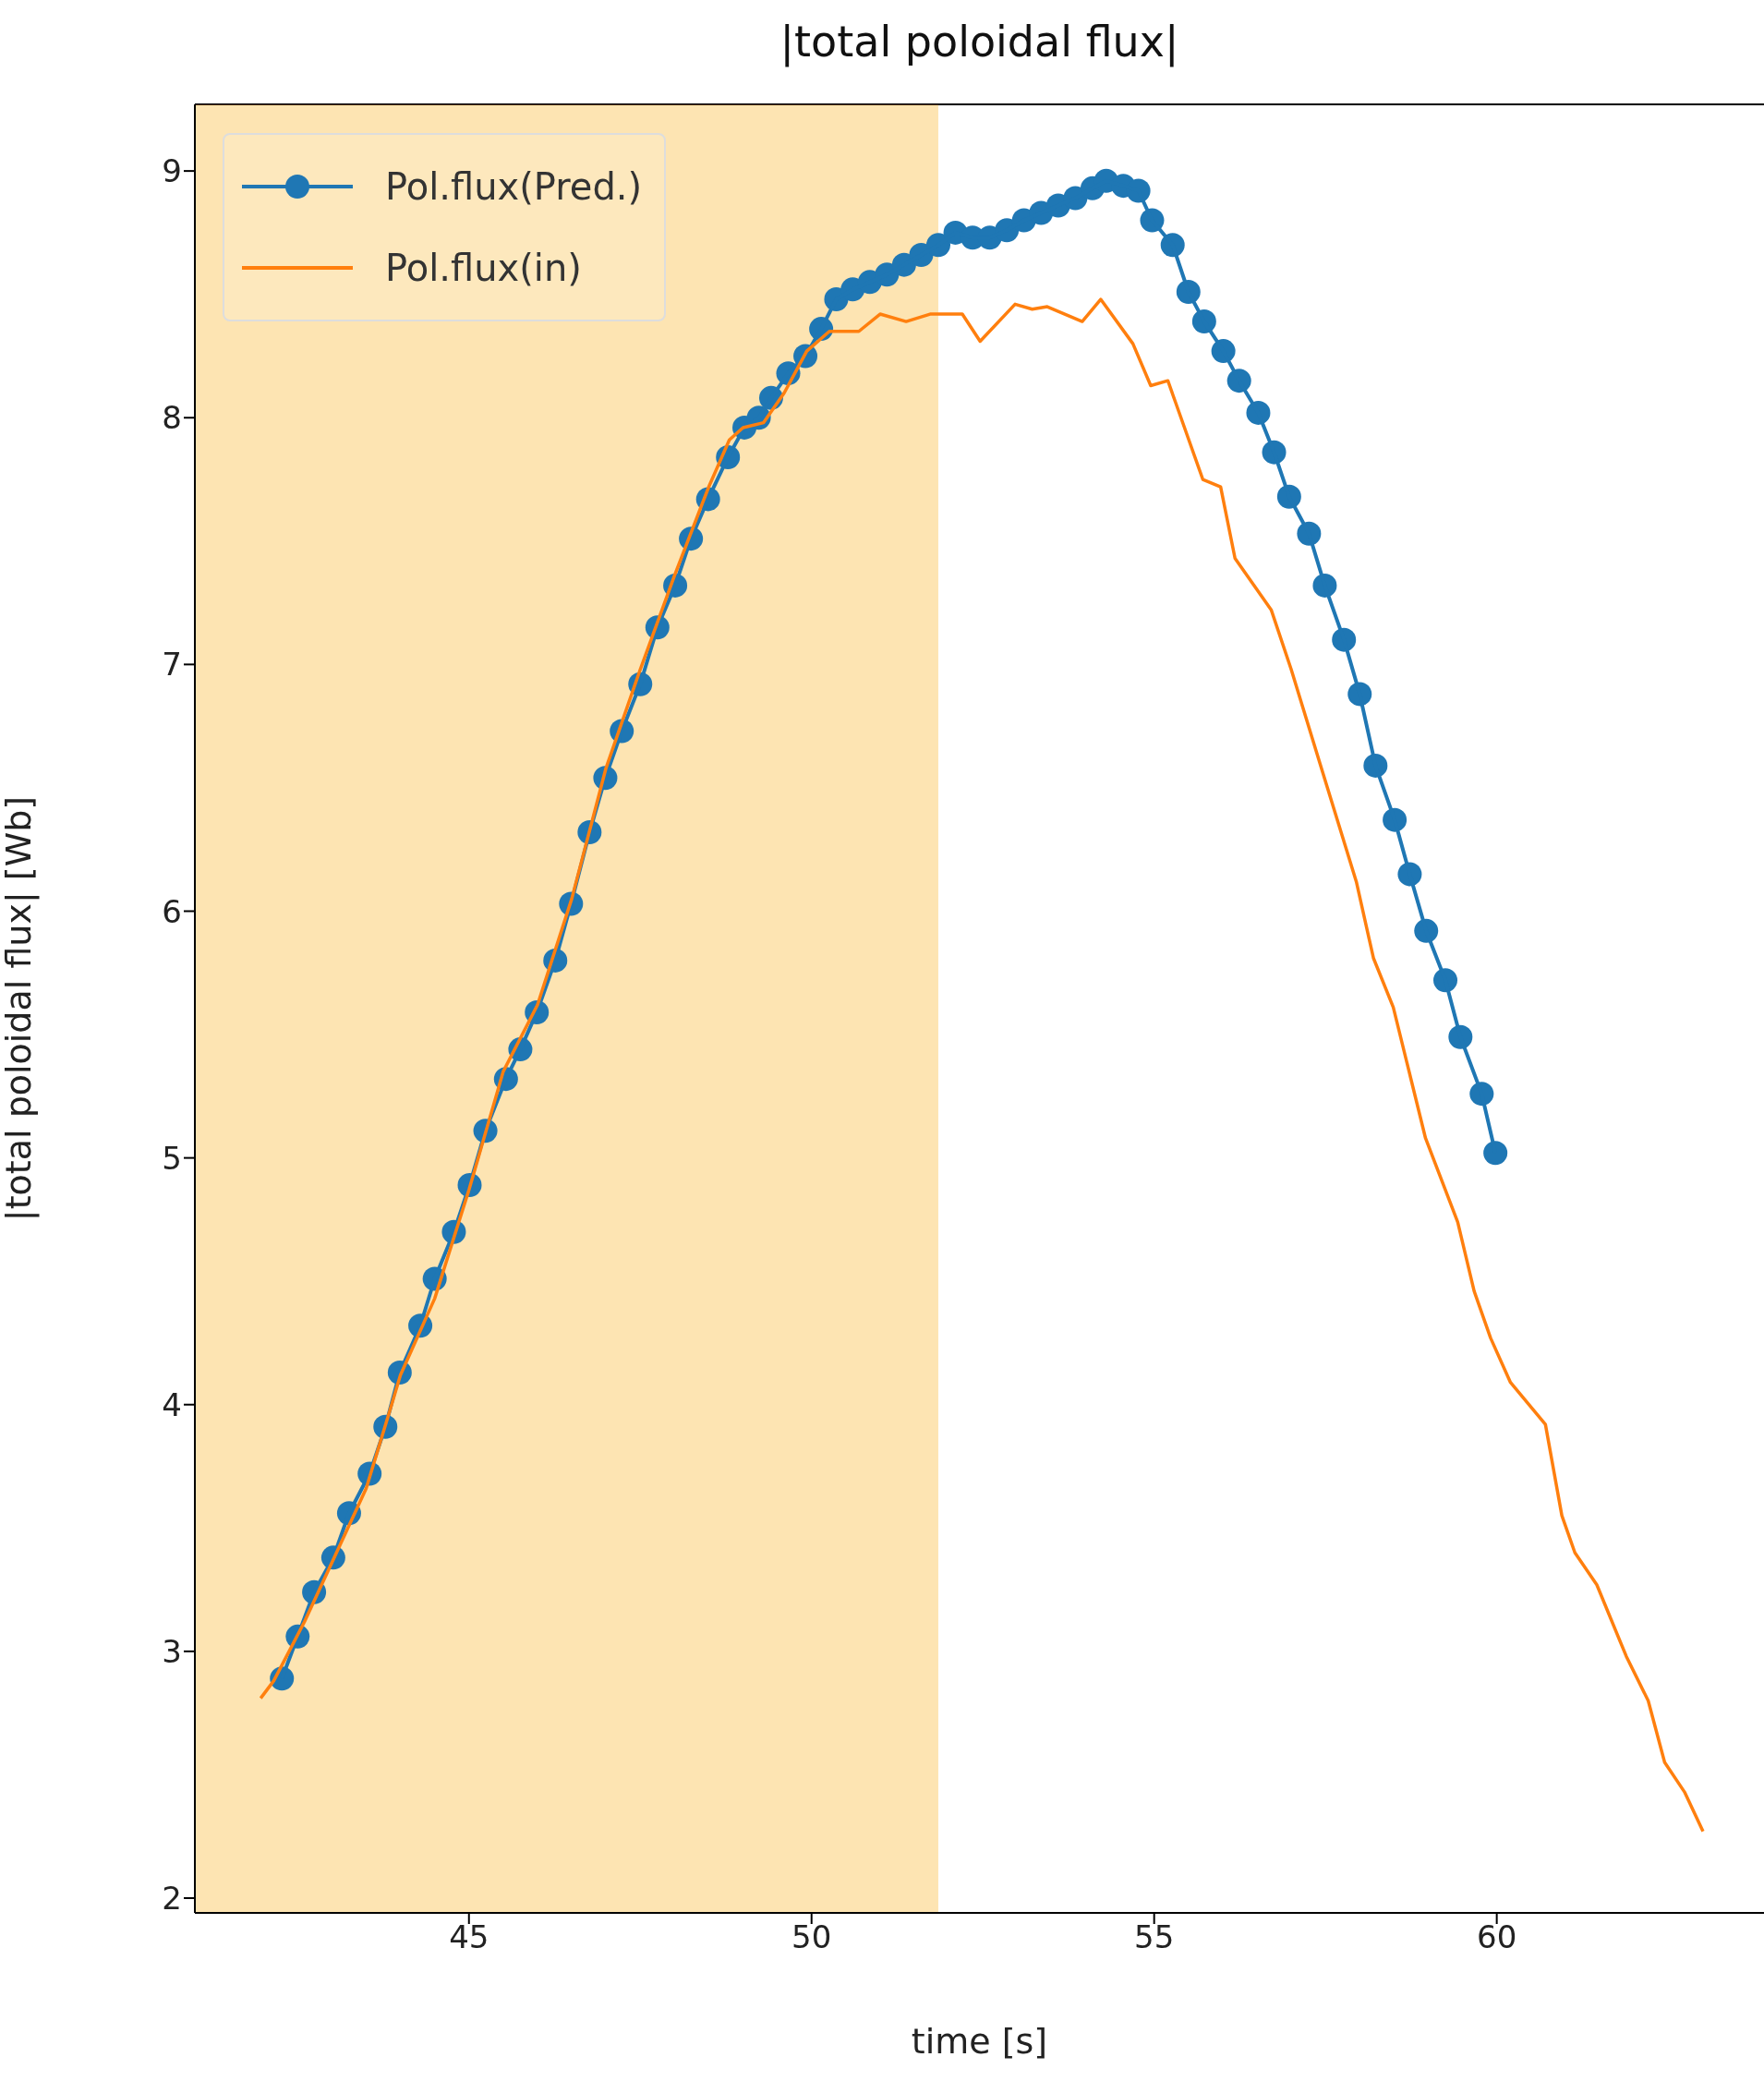  What do you see at coordinates (172, 1651) in the screenshot?
I see `y-tick-label: 3` at bounding box center [172, 1651].